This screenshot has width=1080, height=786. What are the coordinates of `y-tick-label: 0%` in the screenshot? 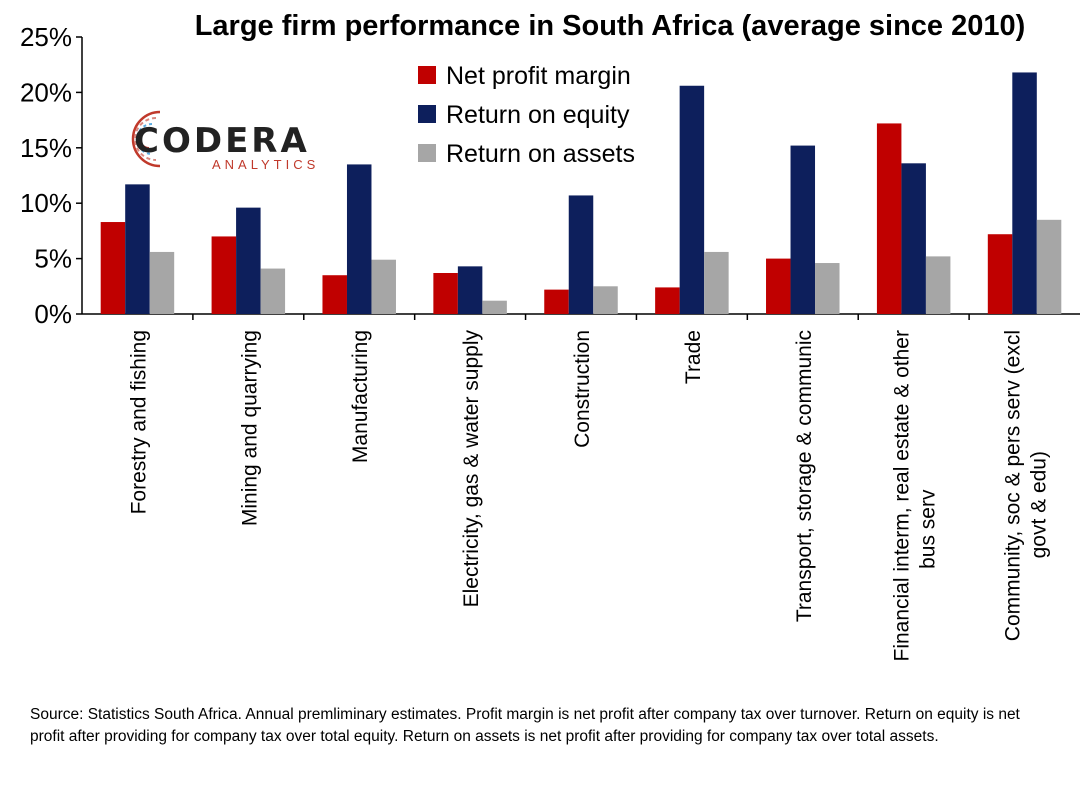 It's located at (53, 314).